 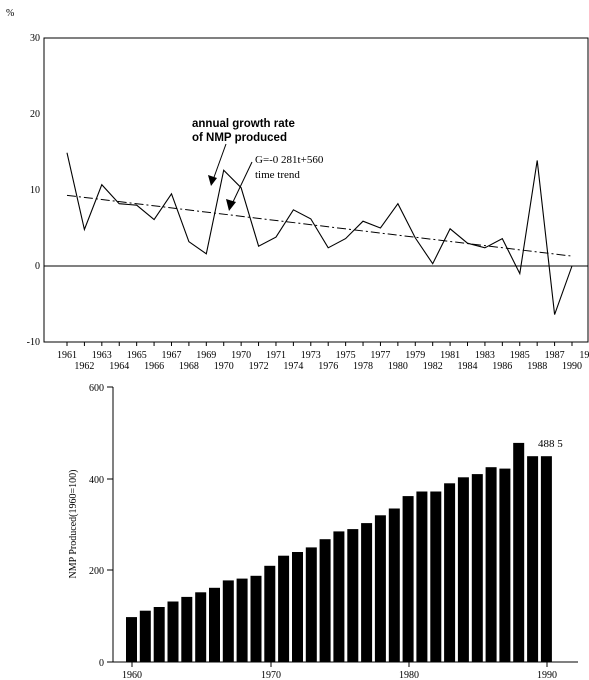 I want to click on x-tick-label: 1968, so click(x=189, y=366).